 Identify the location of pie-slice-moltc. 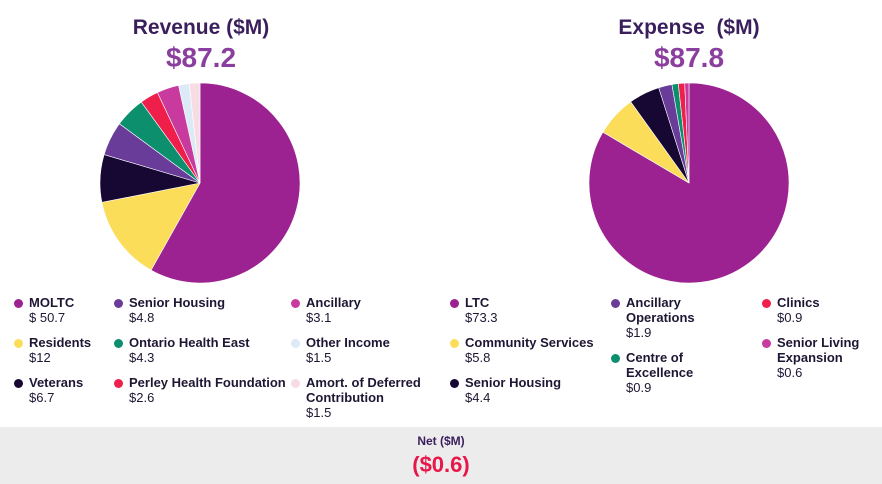
(225, 183).